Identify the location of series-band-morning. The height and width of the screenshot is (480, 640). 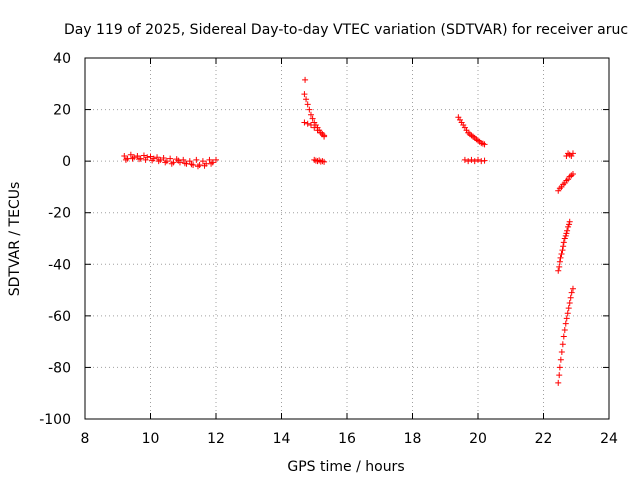
(170, 160).